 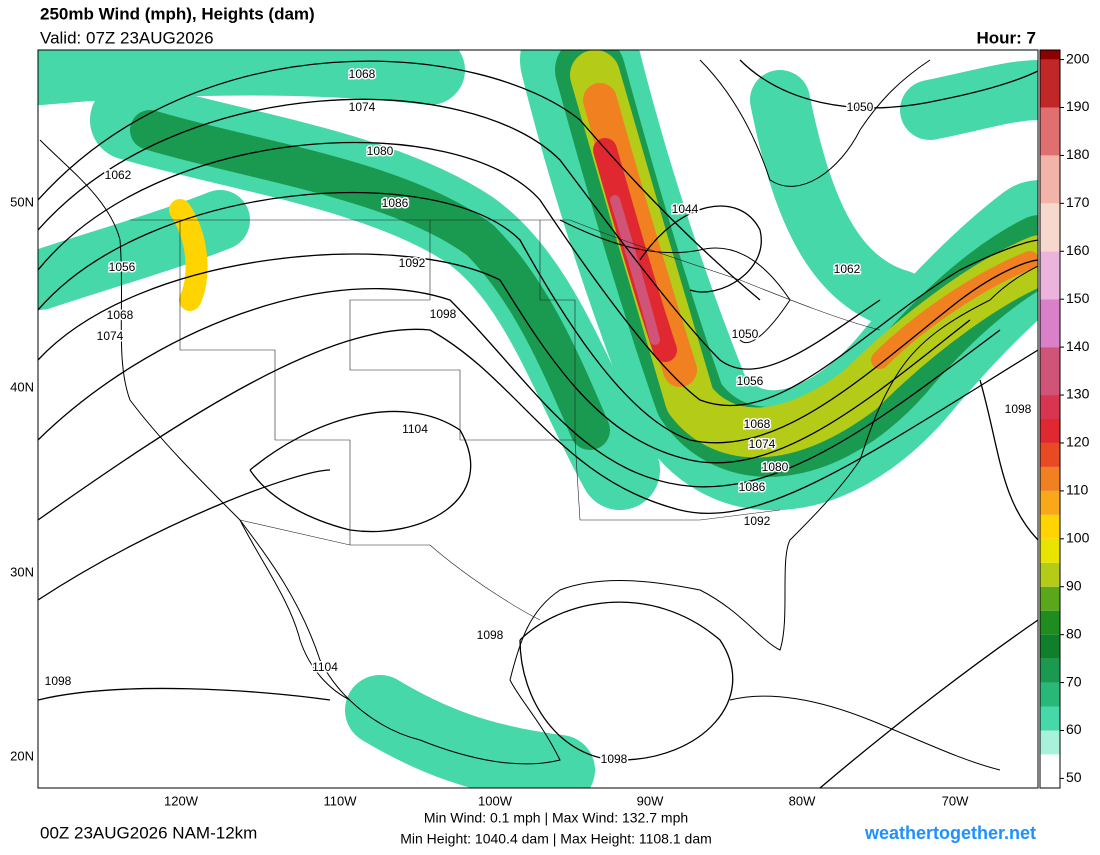 I want to click on colorbar-tick-label: 160, so click(x=1078, y=250).